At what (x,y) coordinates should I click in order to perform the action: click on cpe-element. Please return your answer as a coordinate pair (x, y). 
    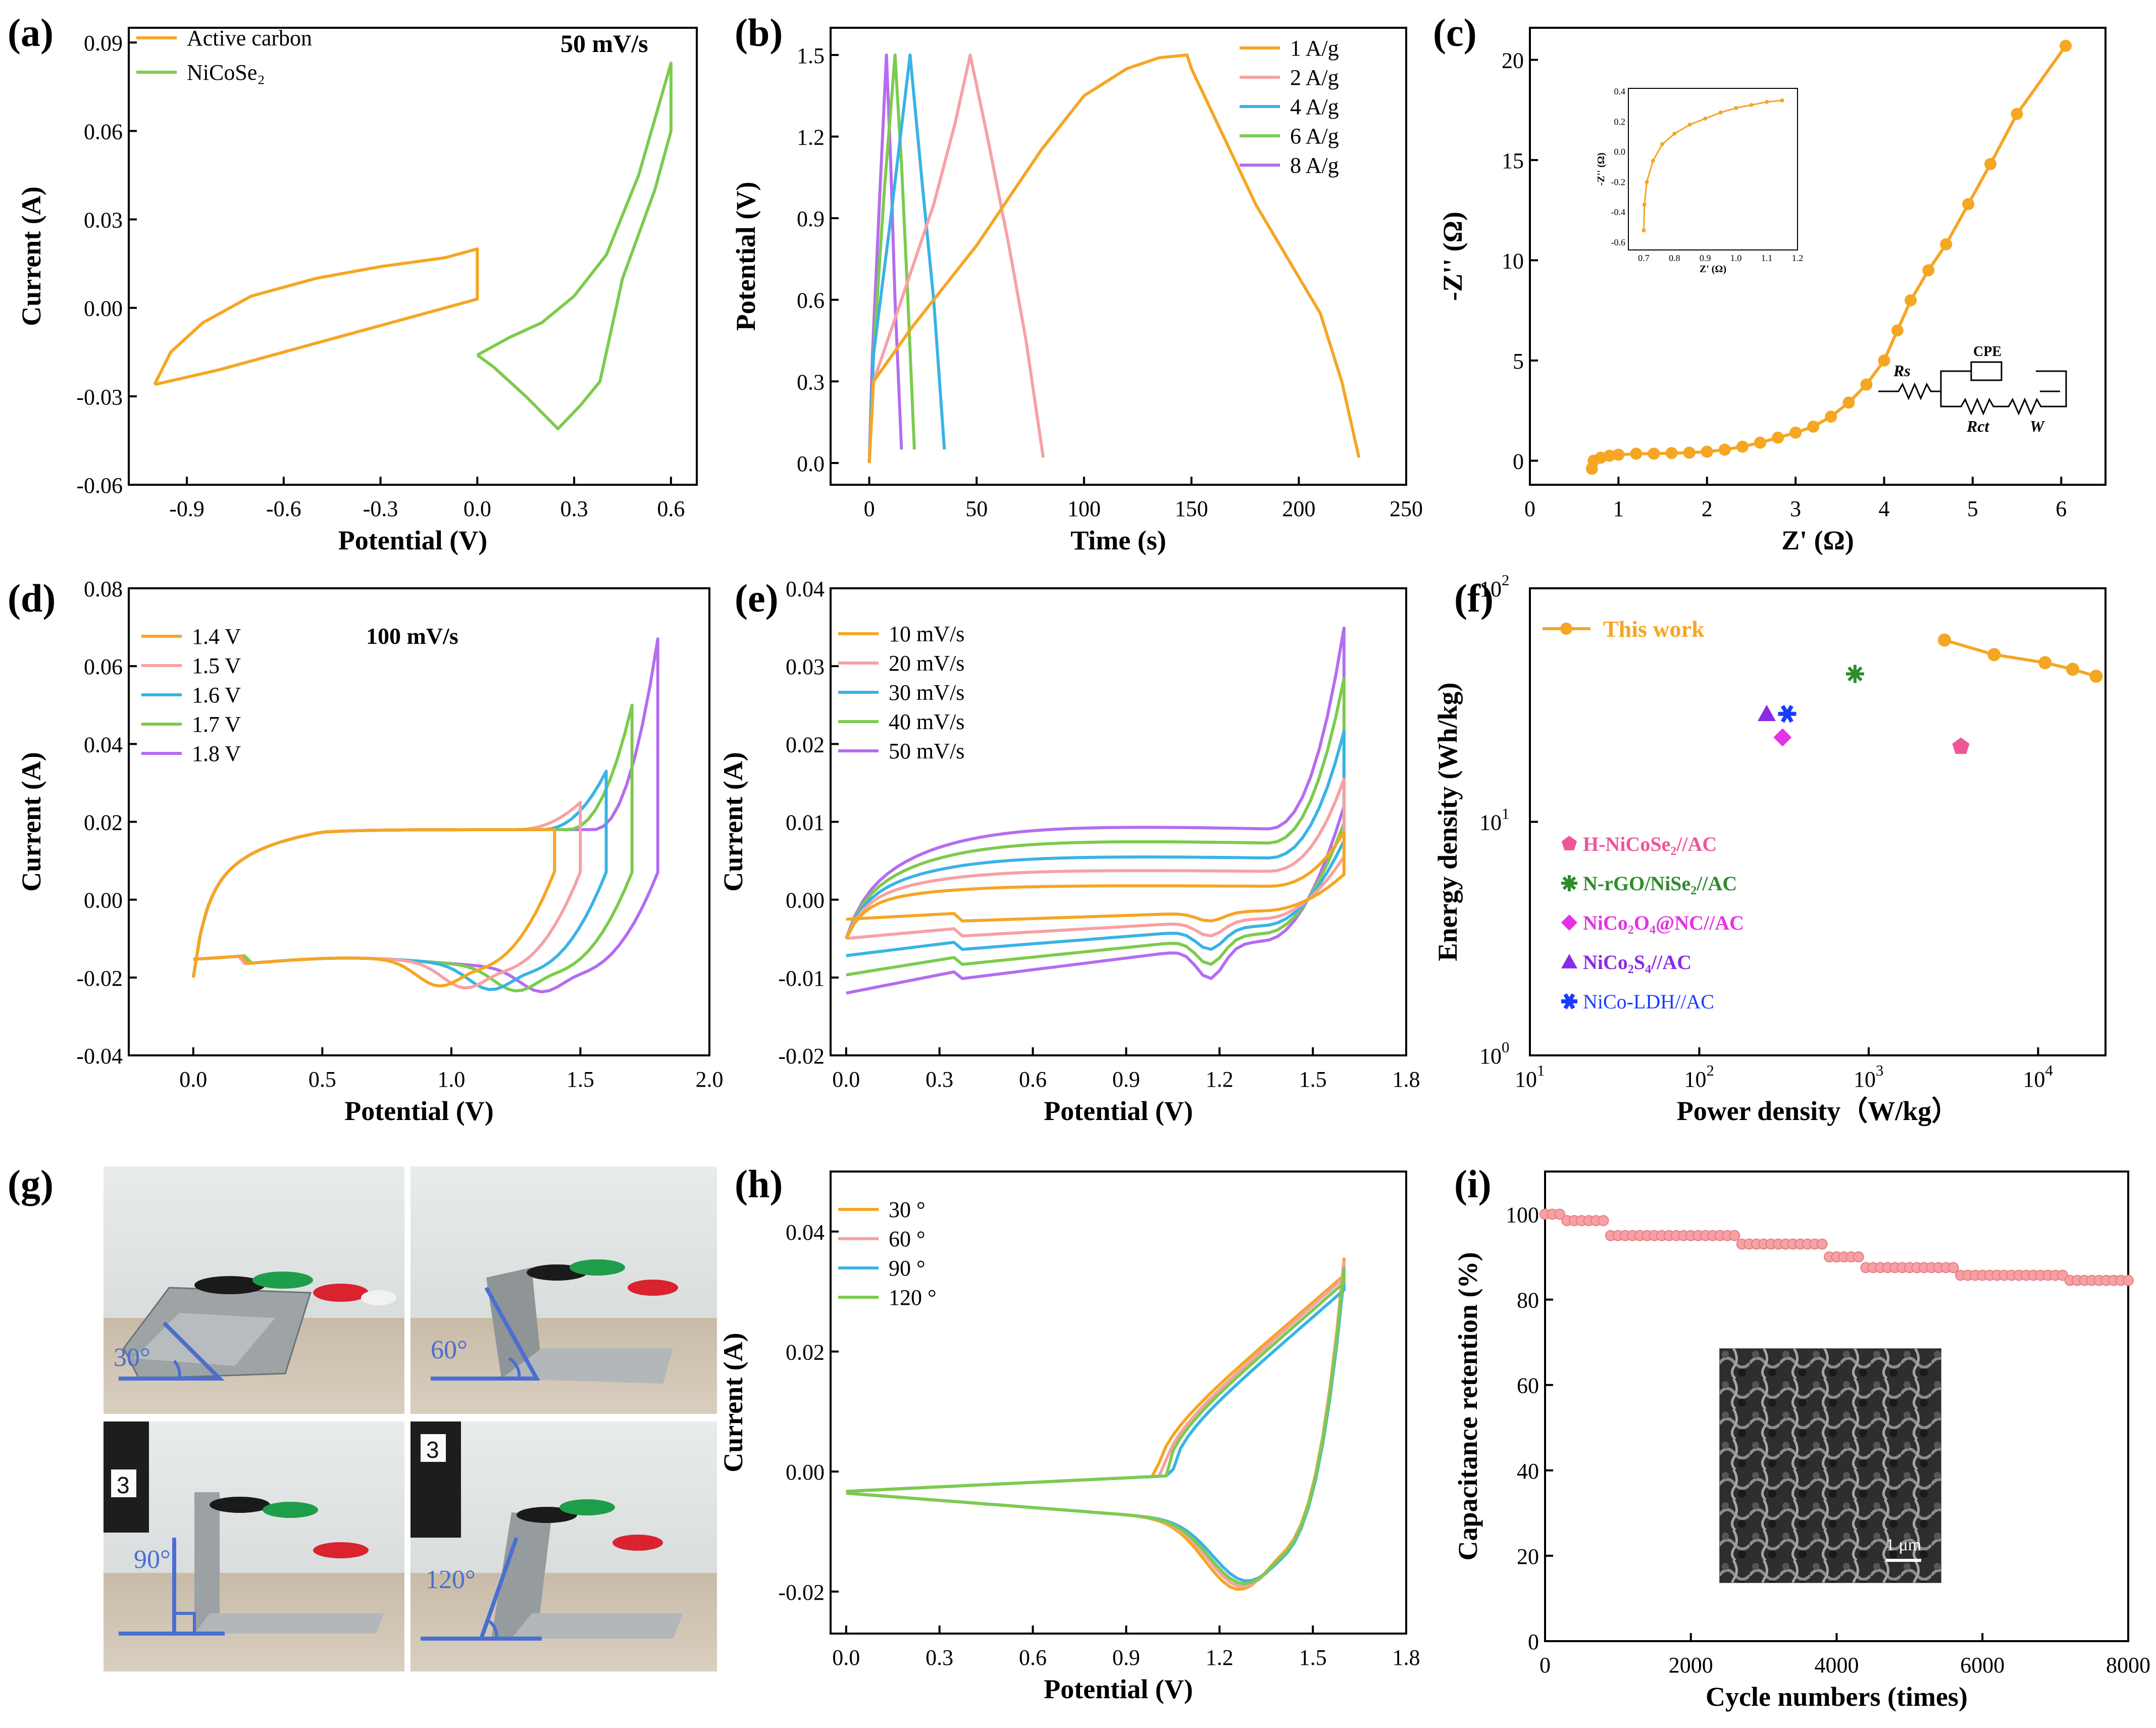
    Looking at the image, I should click on (1987, 371).